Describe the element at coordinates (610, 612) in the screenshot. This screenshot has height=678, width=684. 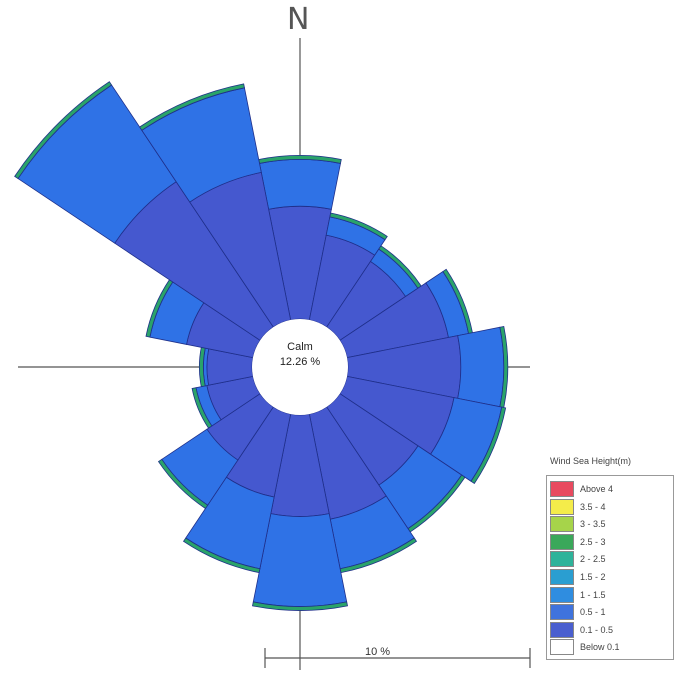
I see `legend-item: 0.5 - 1` at that location.